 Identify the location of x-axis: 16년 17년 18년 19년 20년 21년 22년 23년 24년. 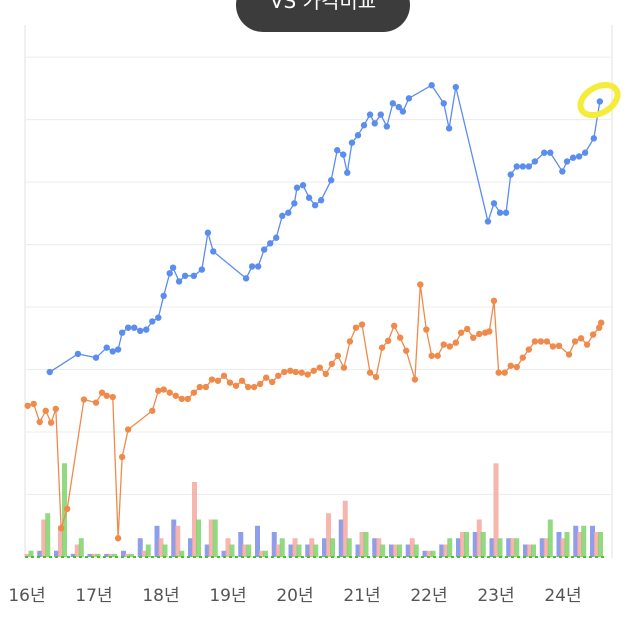
(294, 596).